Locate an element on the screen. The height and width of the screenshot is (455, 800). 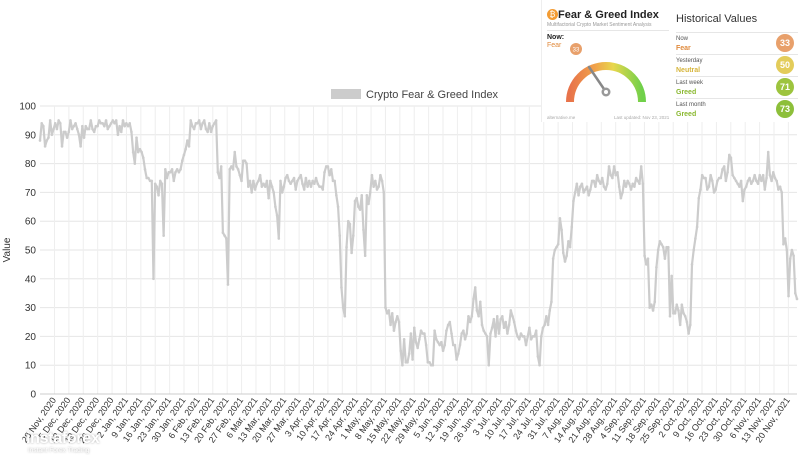
watermark-name: instaforex is located at coordinates (63, 438).